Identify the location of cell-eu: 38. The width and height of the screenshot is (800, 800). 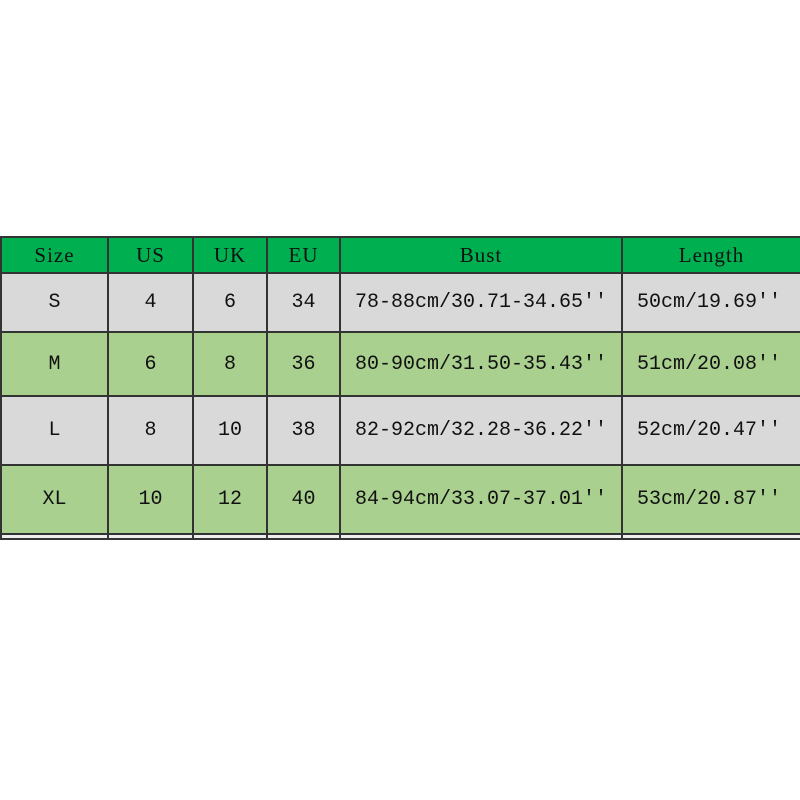
(303, 430).